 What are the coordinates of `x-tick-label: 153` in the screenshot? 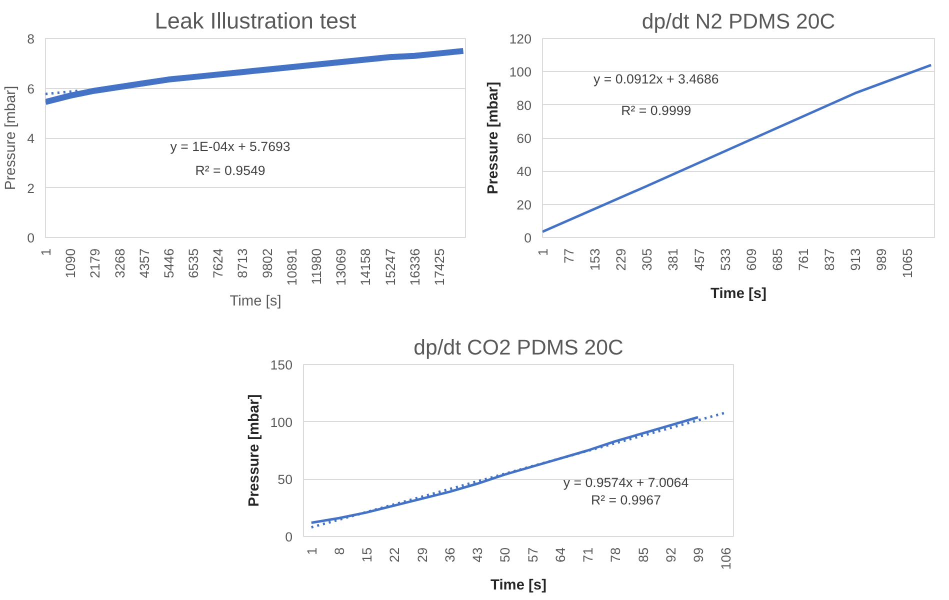 It's located at (595, 259).